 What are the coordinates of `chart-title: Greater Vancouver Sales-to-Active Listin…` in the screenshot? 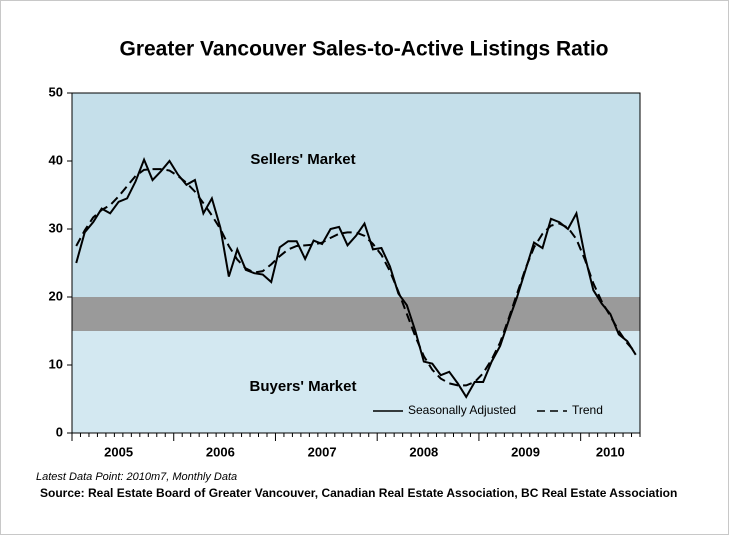 It's located at (364, 49).